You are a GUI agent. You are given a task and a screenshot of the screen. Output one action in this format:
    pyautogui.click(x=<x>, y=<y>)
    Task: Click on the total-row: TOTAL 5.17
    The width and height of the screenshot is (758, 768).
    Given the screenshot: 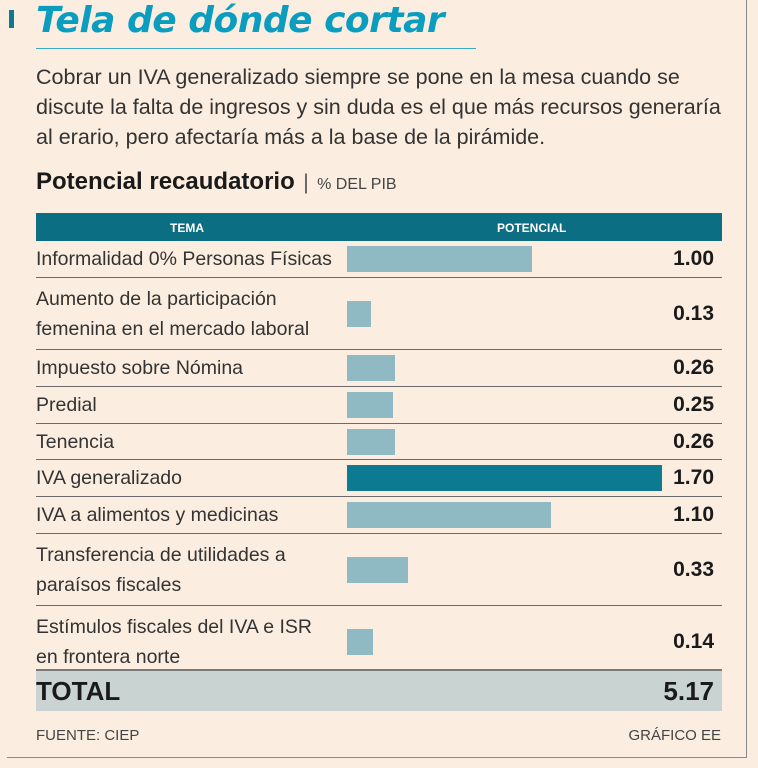 What is the action you would take?
    pyautogui.click(x=379, y=690)
    